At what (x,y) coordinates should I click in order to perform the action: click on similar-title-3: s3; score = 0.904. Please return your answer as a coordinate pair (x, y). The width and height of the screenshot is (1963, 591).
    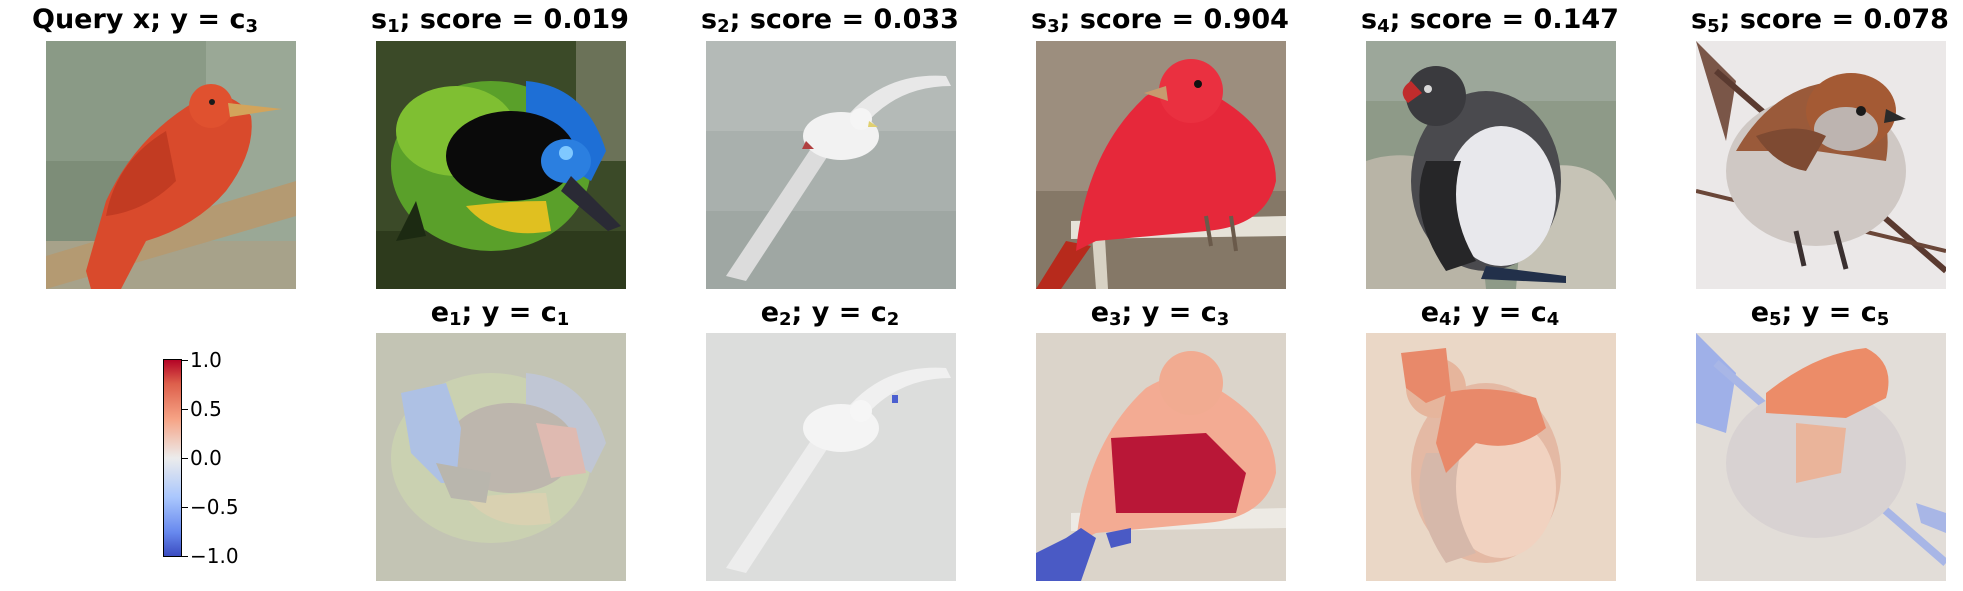
    Looking at the image, I should click on (1160, 20).